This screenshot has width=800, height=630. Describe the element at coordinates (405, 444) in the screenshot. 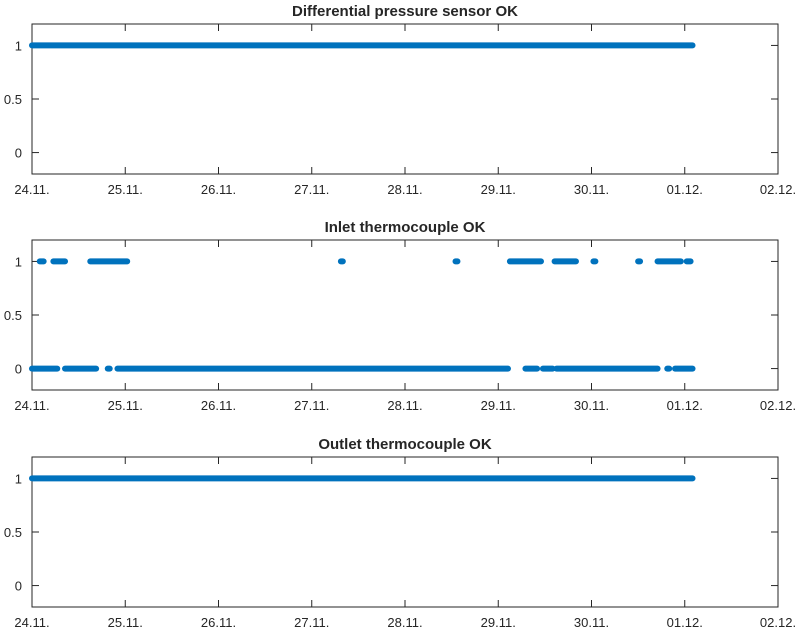

I see `chart-title: Outlet thermocouple OK` at that location.